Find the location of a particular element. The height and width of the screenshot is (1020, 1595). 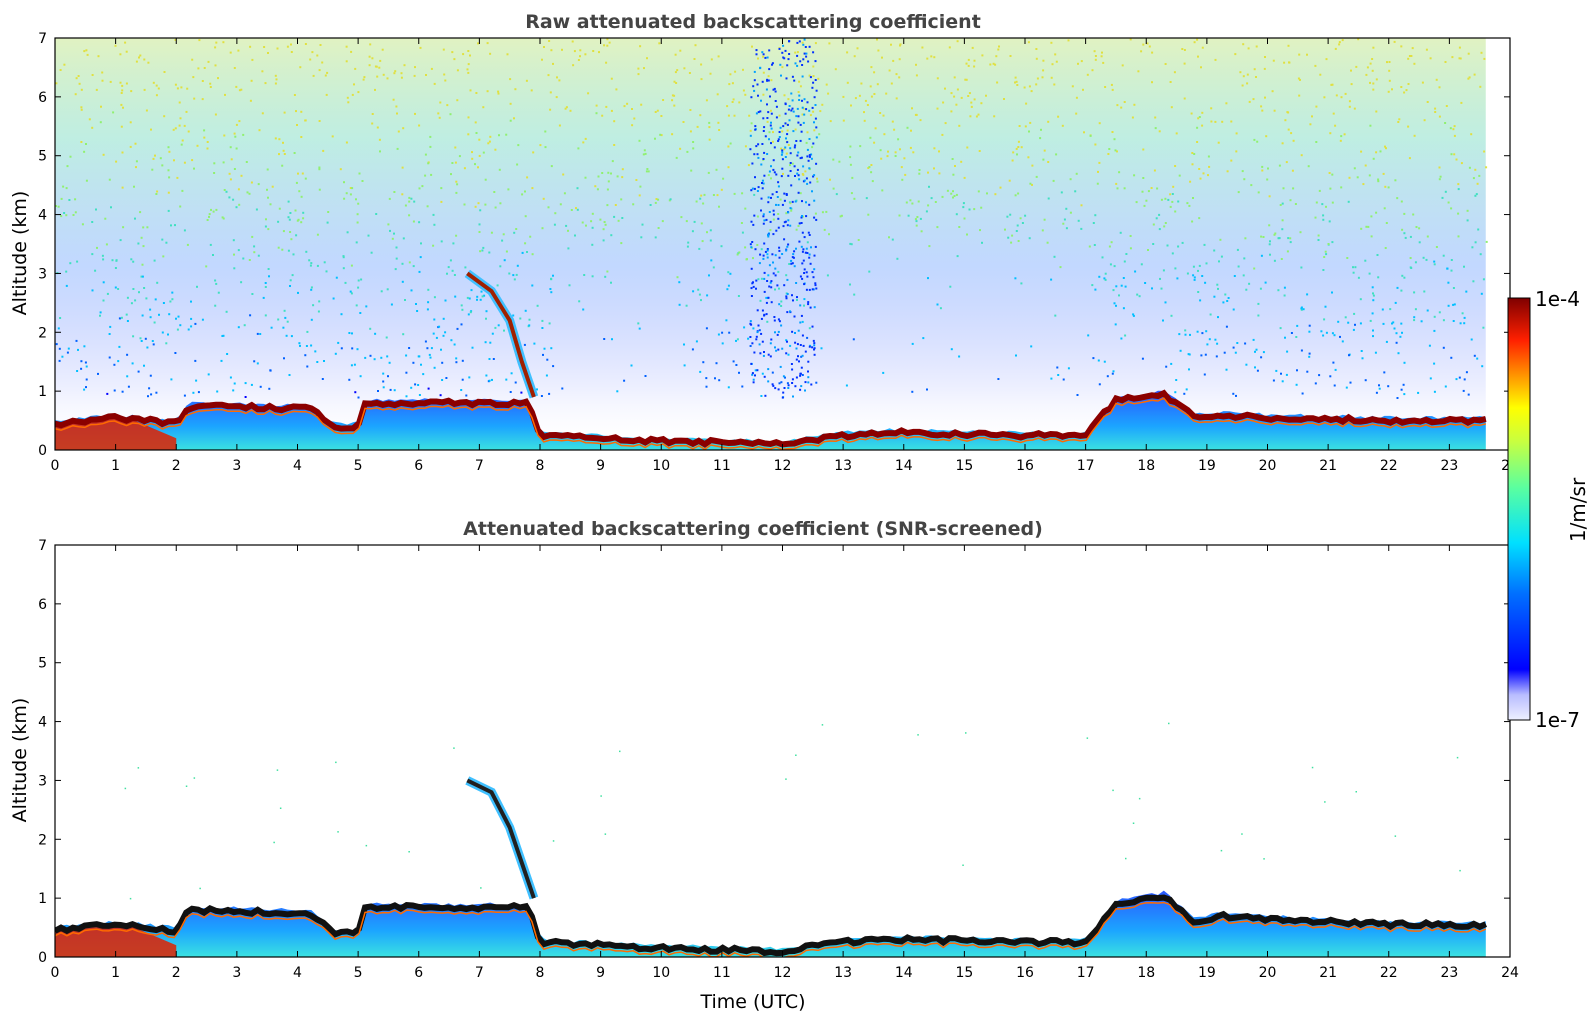

panel2-y-label: Altitude (km) is located at coordinates (20, 760).